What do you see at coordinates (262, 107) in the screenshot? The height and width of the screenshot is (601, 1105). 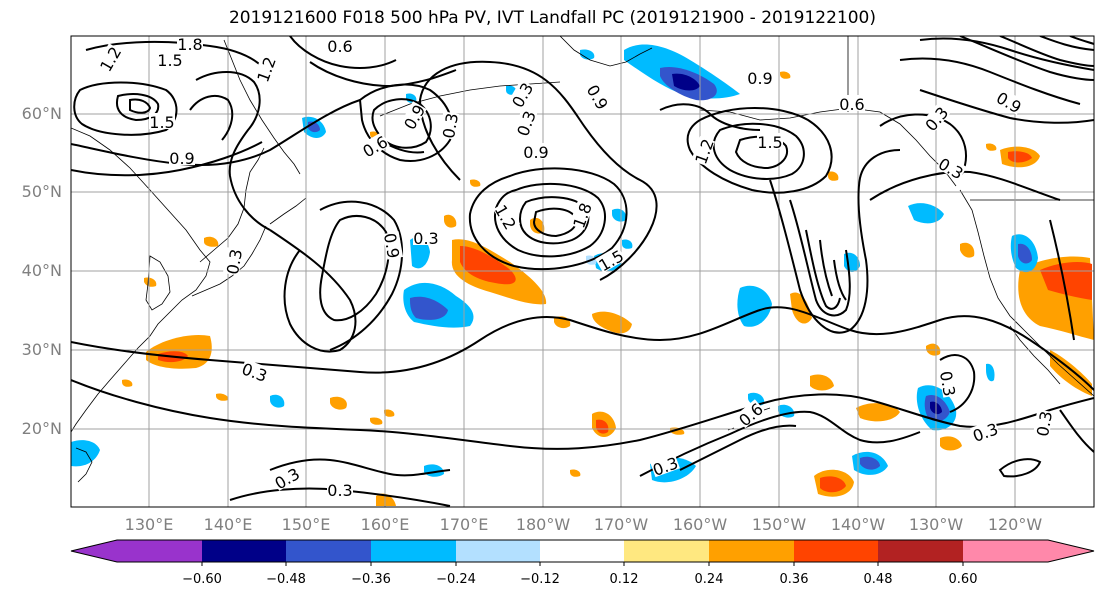 I see `kamchatka-coast` at bounding box center [262, 107].